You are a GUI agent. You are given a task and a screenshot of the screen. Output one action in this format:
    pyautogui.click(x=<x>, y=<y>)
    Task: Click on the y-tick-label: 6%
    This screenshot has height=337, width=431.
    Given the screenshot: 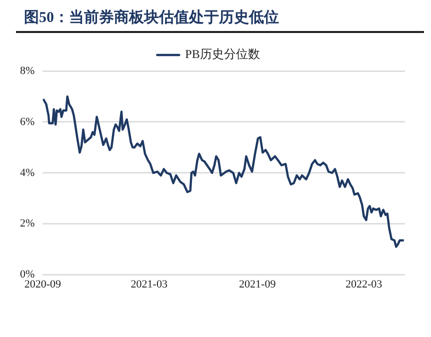 What is the action you would take?
    pyautogui.click(x=27, y=122)
    